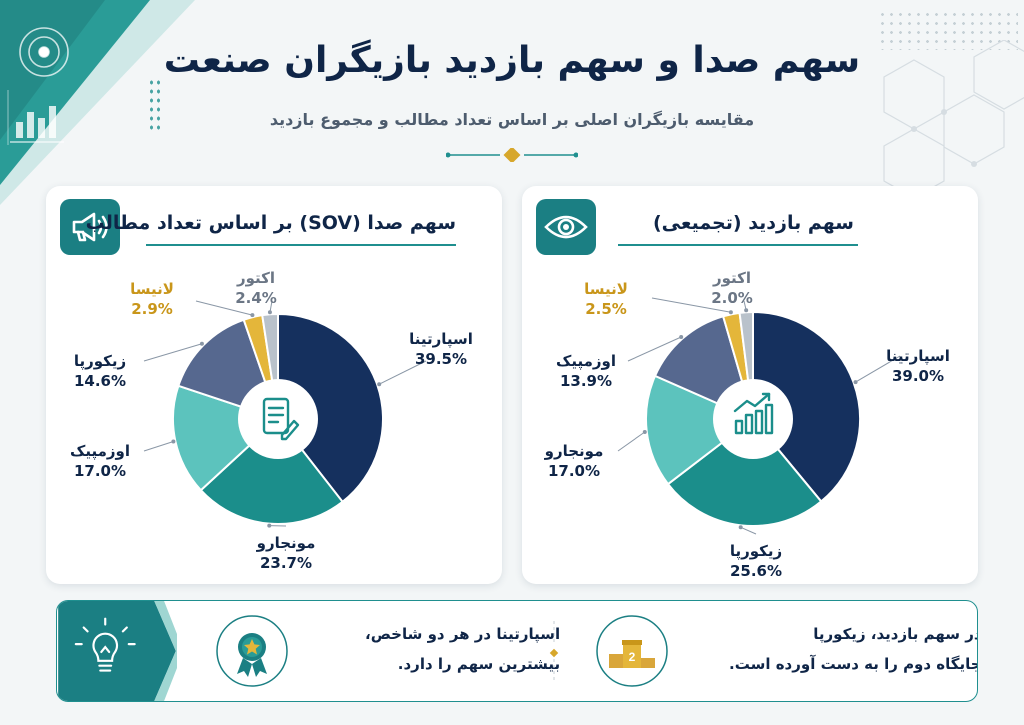 The image size is (1024, 725). Describe the element at coordinates (97, 102) in the screenshot. I see `corner-decoration` at that location.